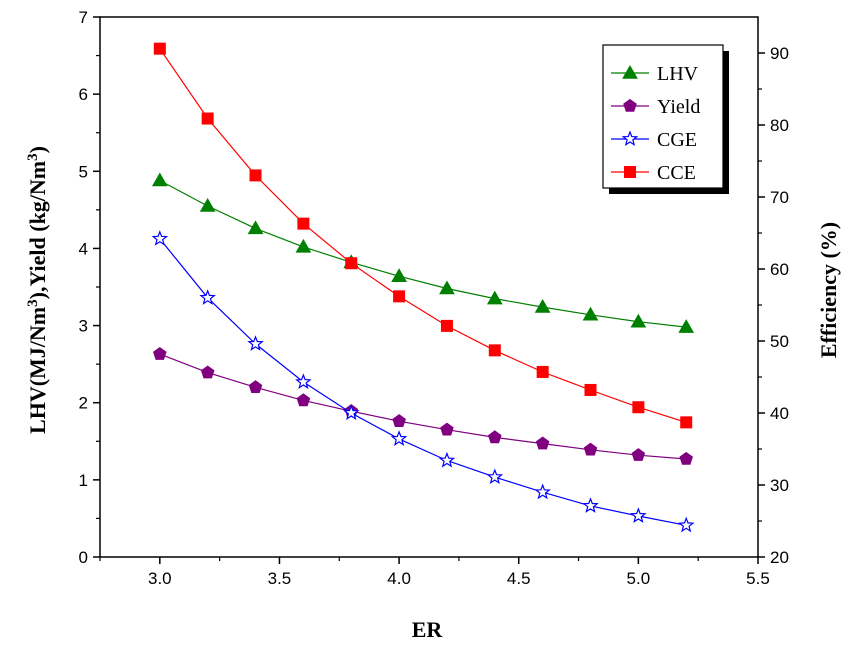  I want to click on y-left-tick-label: 4, so click(83, 248).